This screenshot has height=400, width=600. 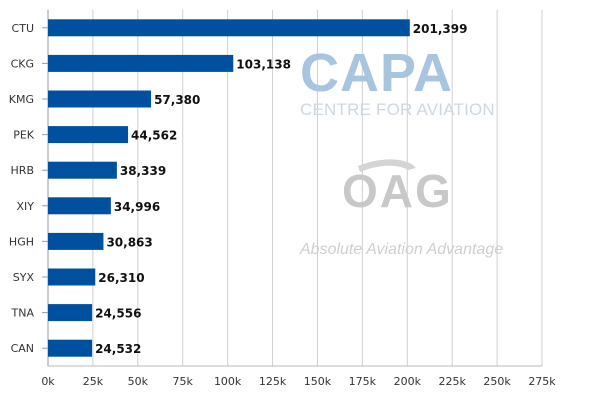 I want to click on x-tick-label: 125k, so click(x=273, y=381).